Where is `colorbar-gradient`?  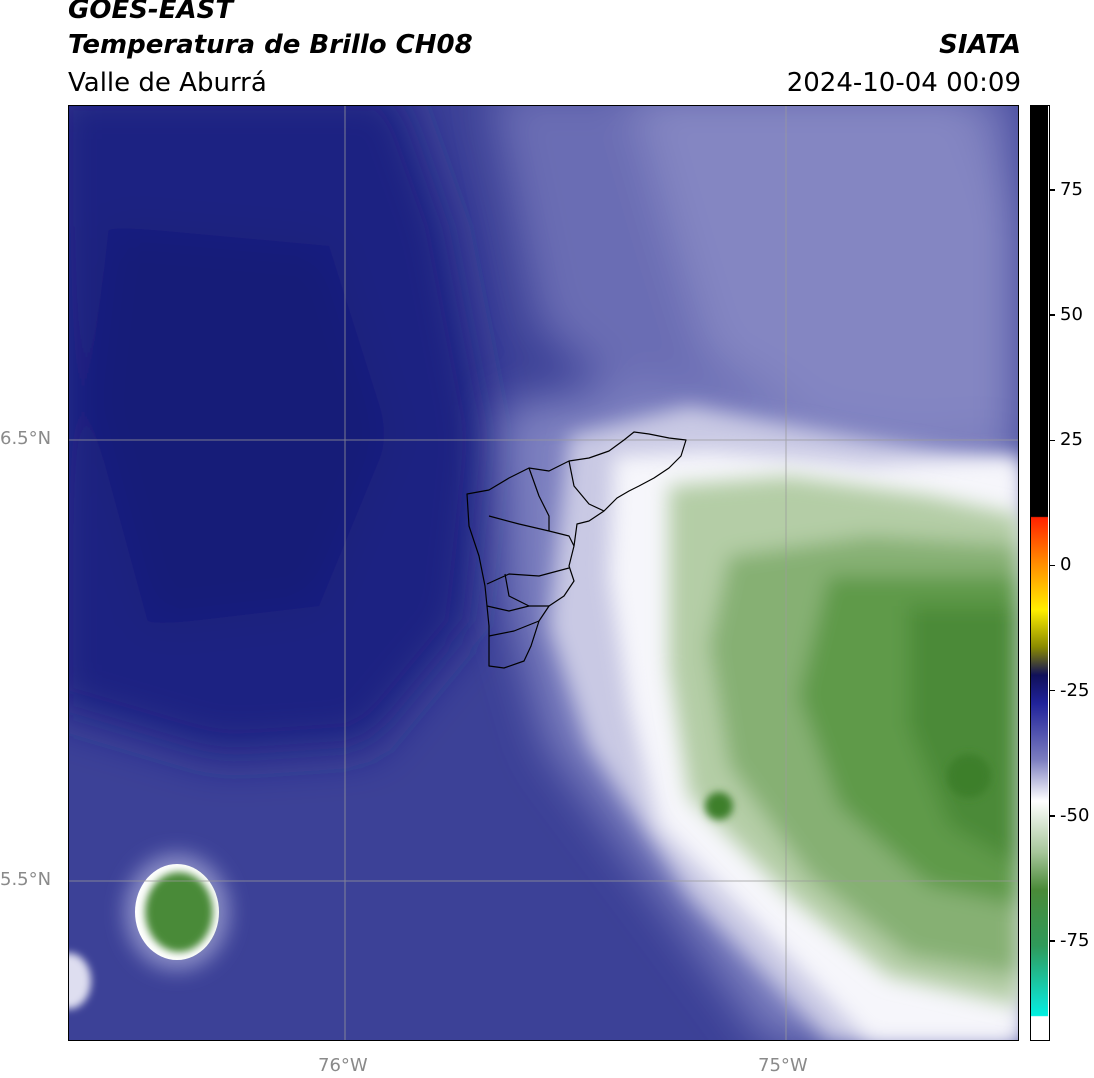
colorbar-gradient is located at coordinates (1039, 572).